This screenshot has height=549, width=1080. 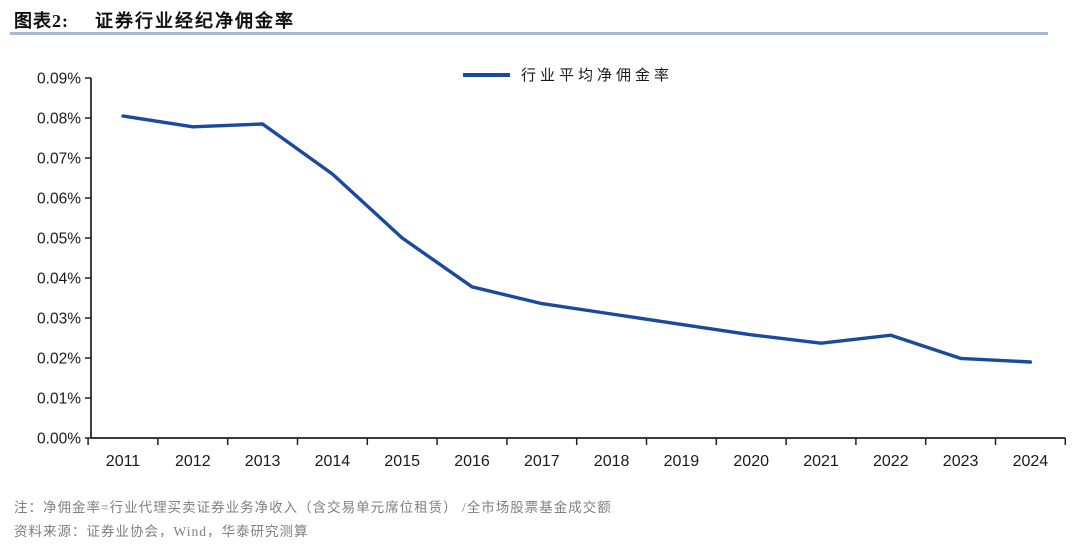 What do you see at coordinates (59, 399) in the screenshot?
I see `y-tick-label: 0.01%` at bounding box center [59, 399].